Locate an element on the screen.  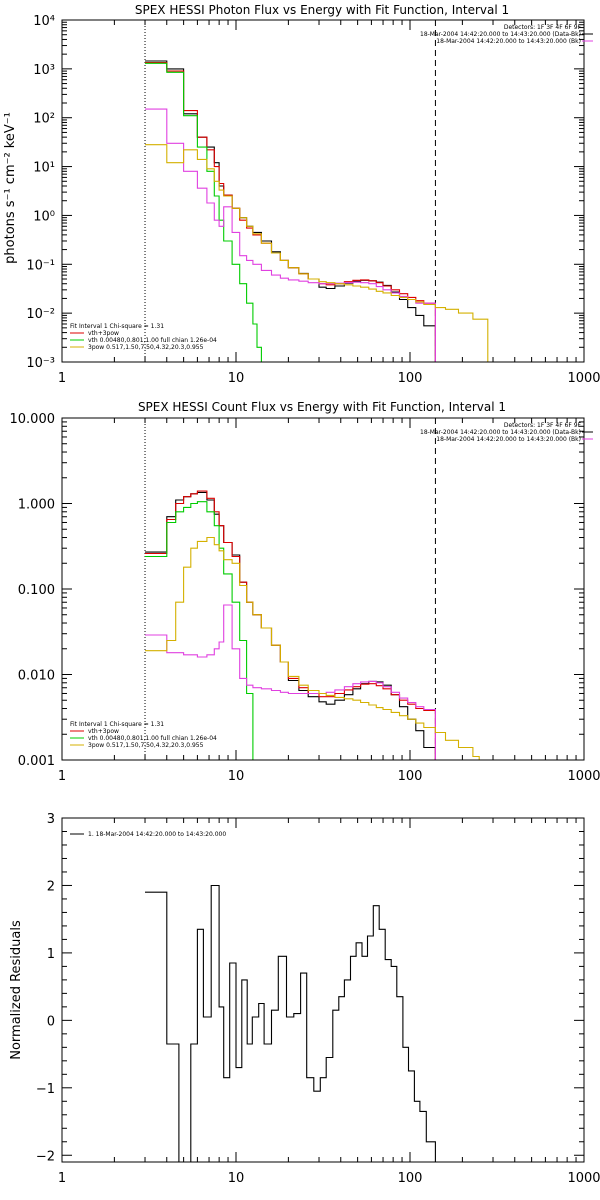
y-tick-label: 0.010 is located at coordinates (36, 676).